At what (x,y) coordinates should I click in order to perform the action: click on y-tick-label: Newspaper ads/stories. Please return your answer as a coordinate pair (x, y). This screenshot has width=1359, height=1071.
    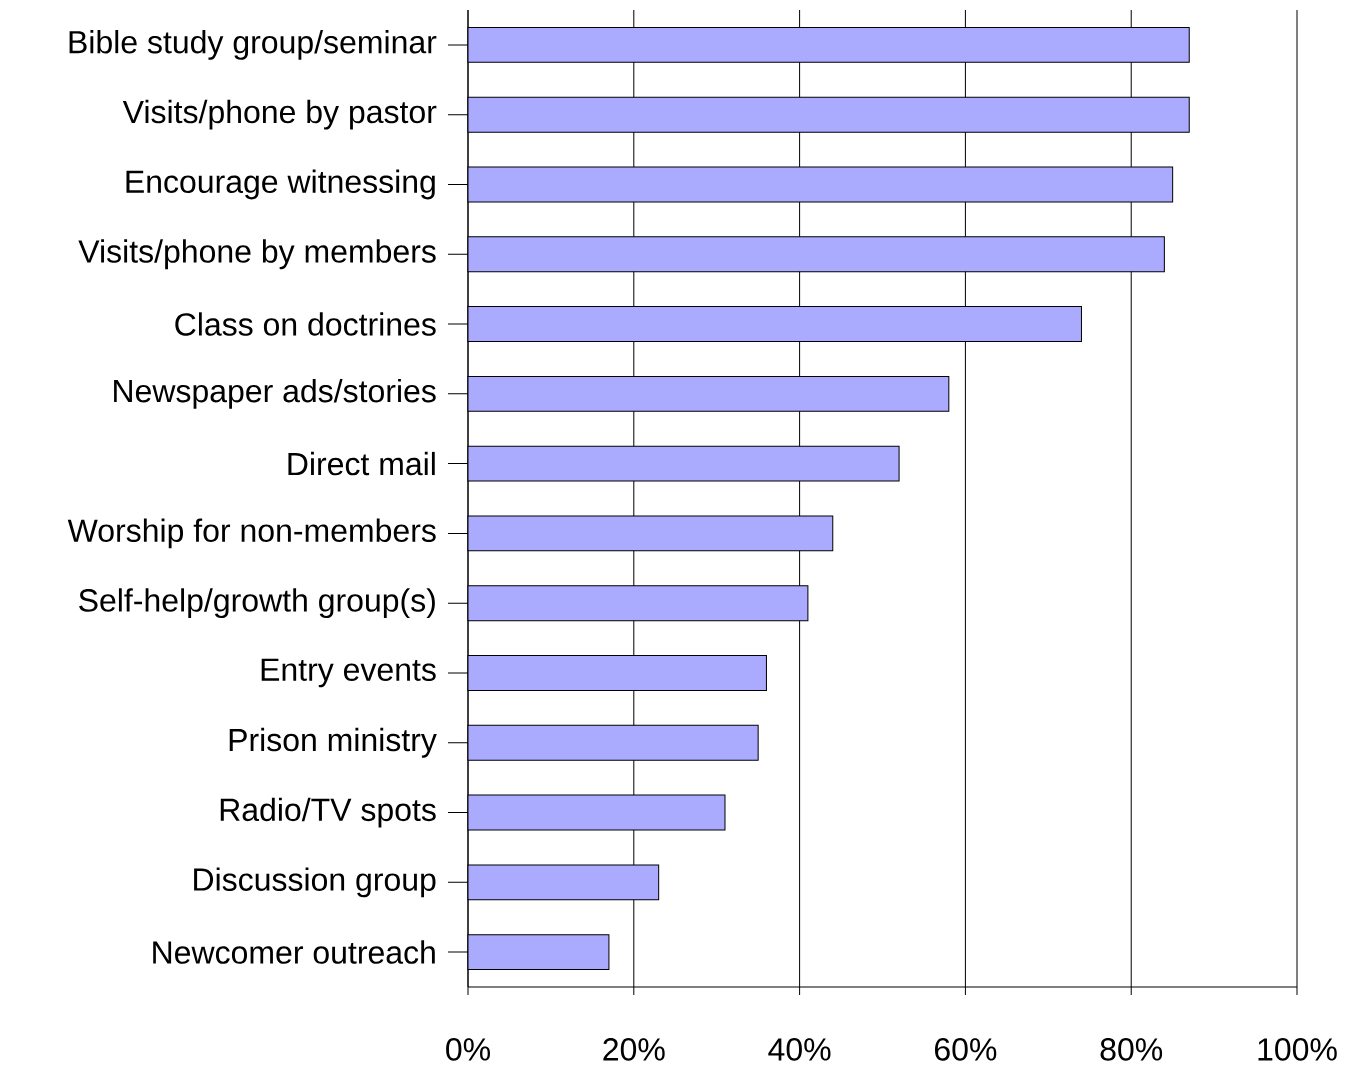
    Looking at the image, I should click on (275, 393).